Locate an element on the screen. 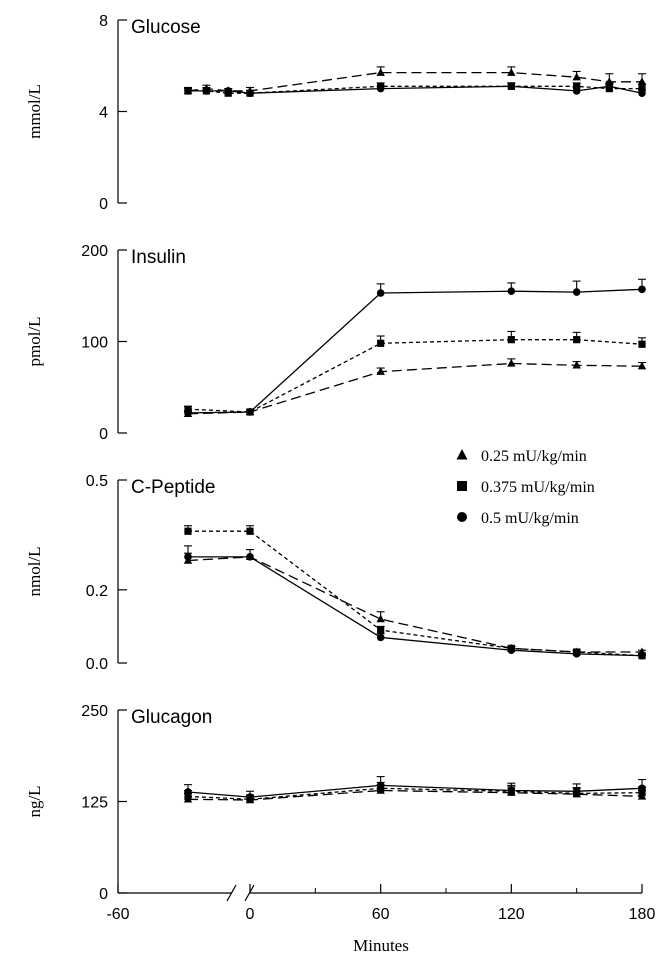  axis-break-mark is located at coordinates (231, 893).